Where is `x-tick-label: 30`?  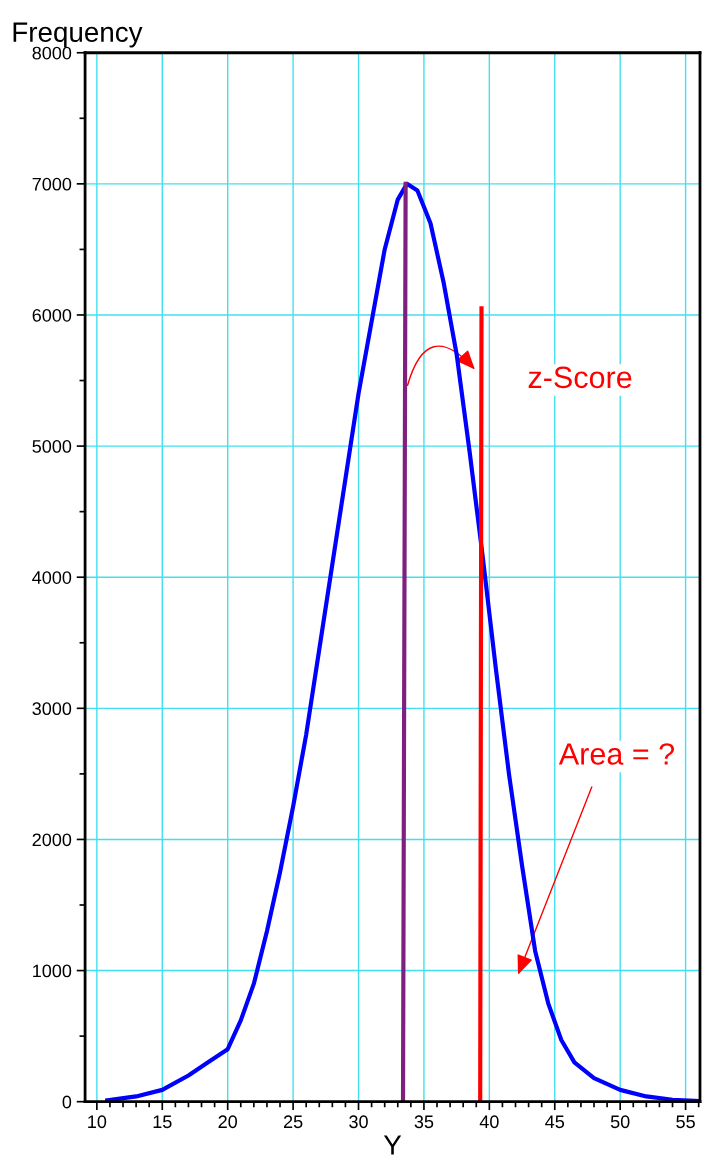 x-tick-label: 30 is located at coordinates (358, 1122).